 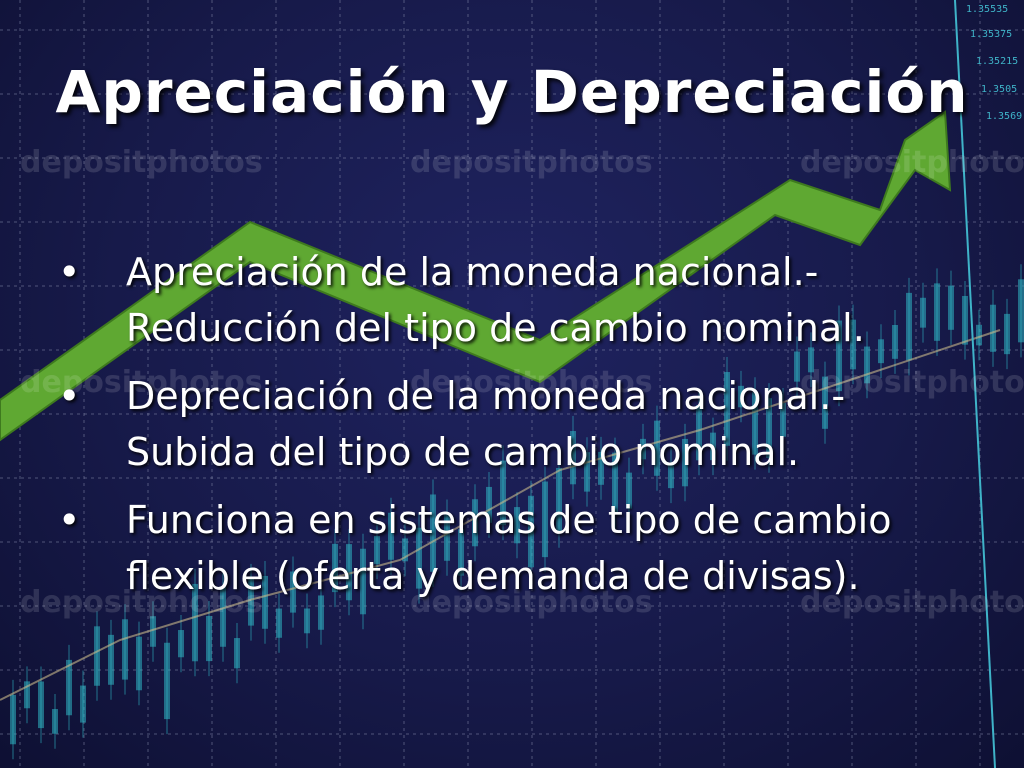 What do you see at coordinates (991, 34) in the screenshot?
I see `svg-text: 1.35375` at bounding box center [991, 34].